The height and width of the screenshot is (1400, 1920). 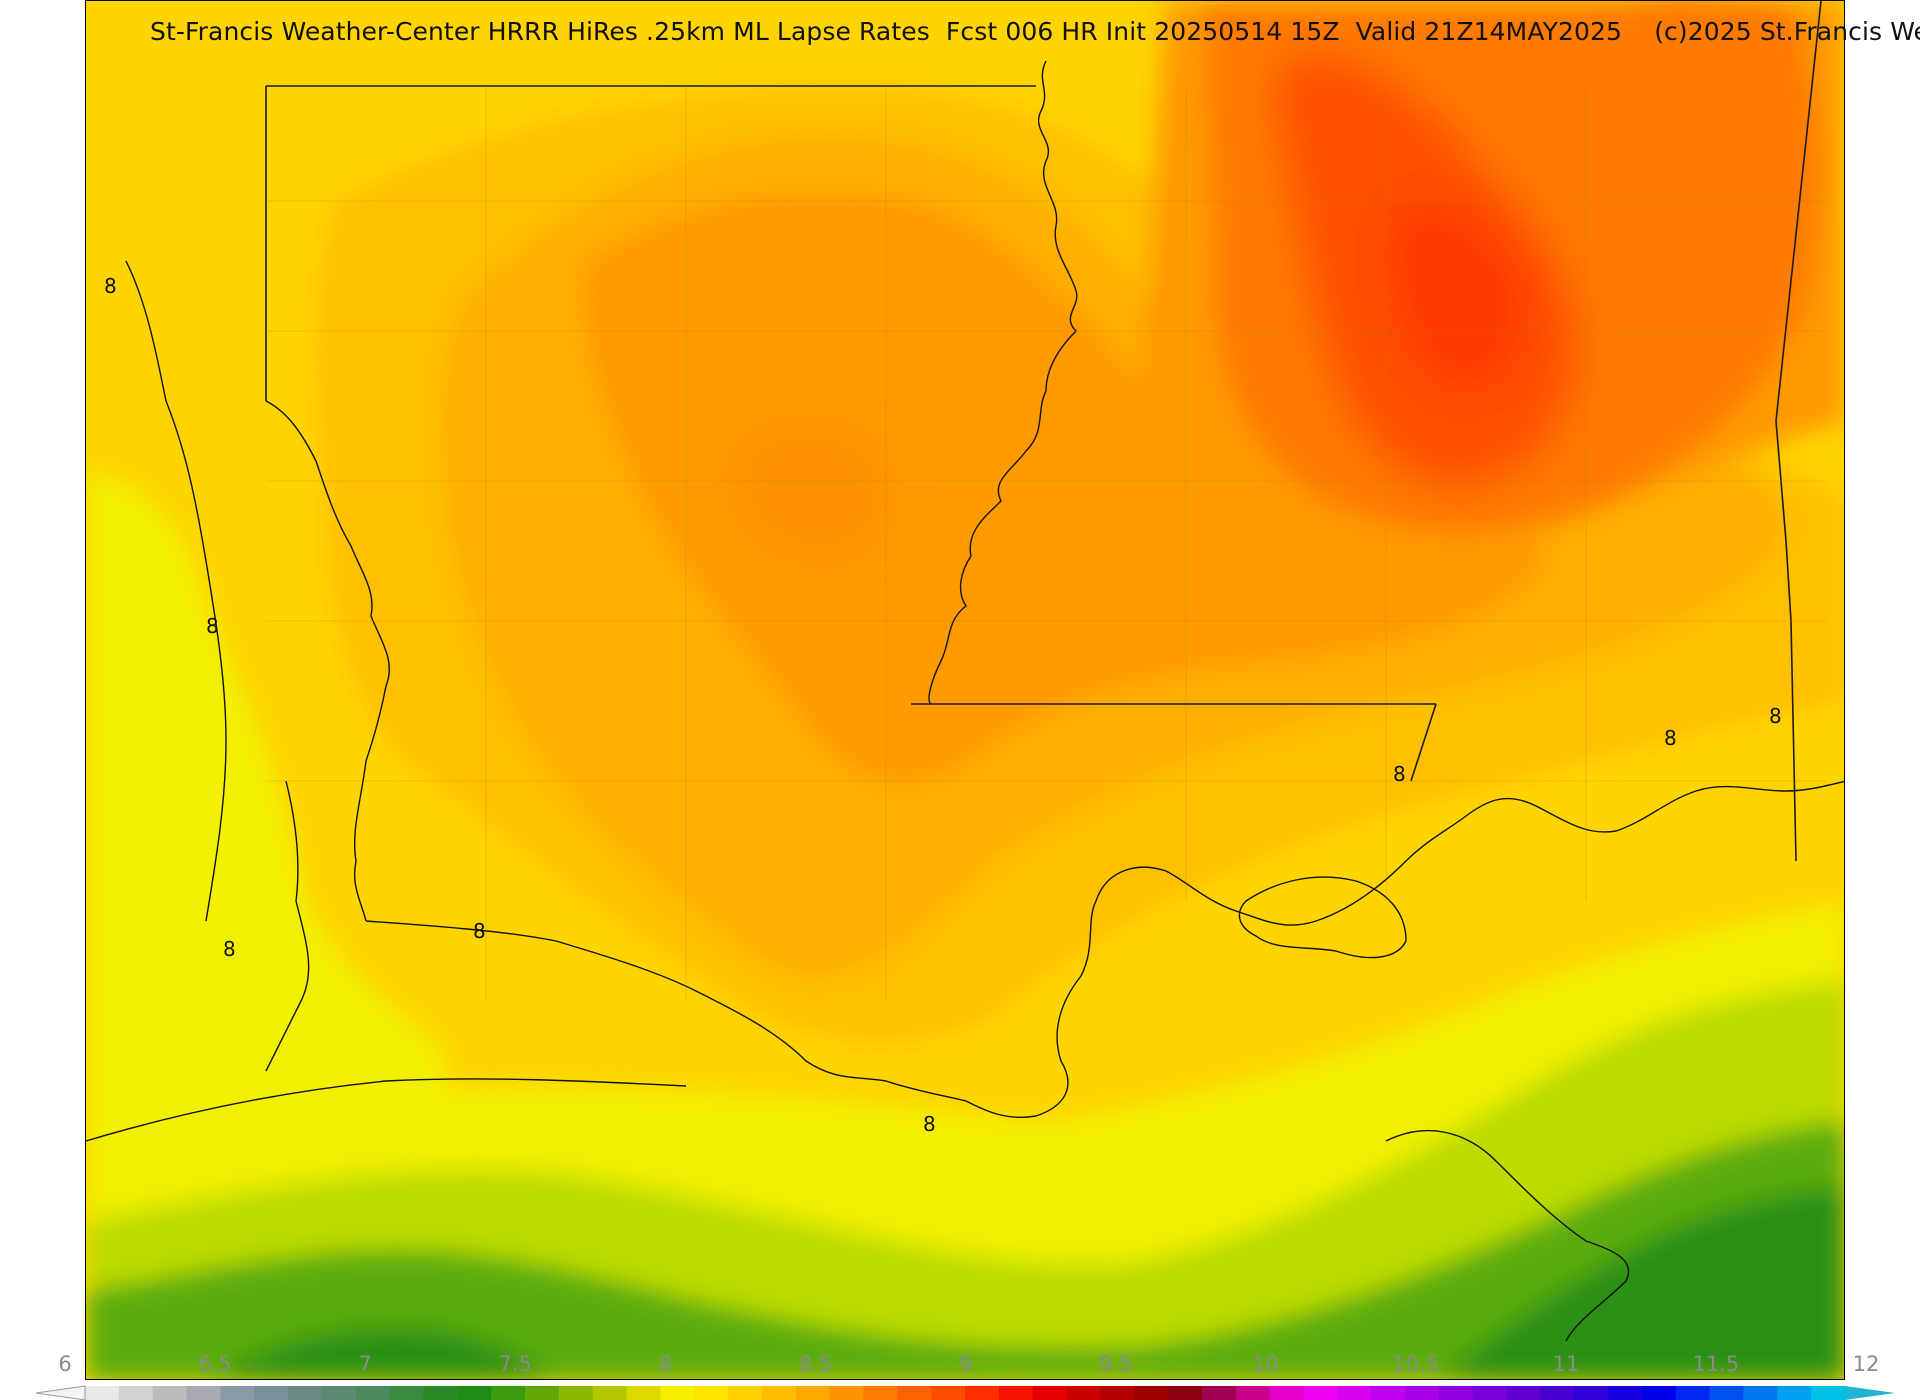 I want to click on colorbar-tick-label: 10, so click(x=1266, y=1364).